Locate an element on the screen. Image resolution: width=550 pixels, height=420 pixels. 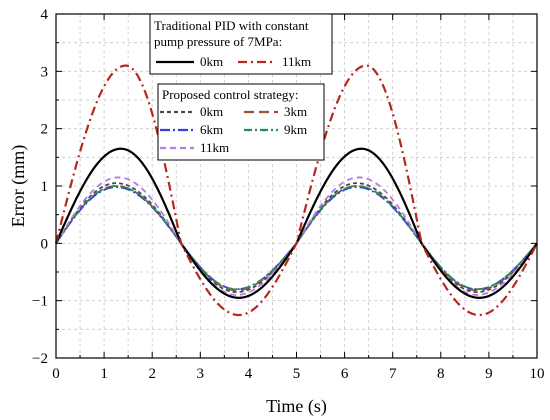
y-axis-title: Error (mm) is located at coordinates (18, 186).